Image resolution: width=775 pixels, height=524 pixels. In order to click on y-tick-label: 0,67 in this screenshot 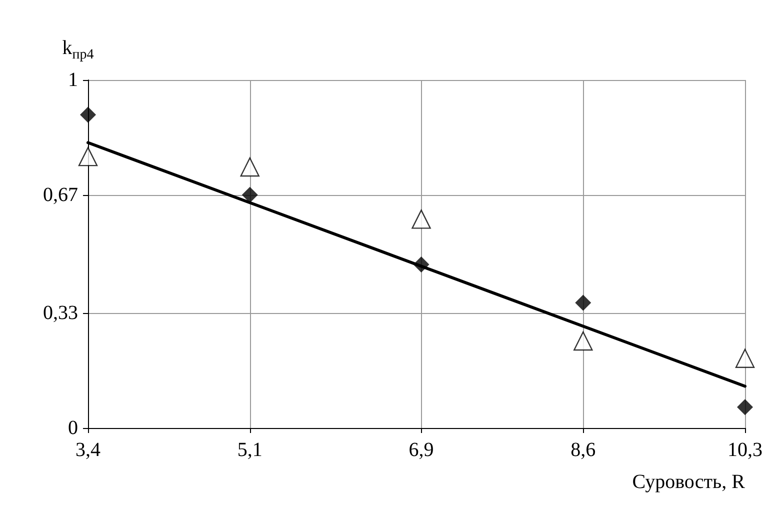, I will do `click(60, 195)`.